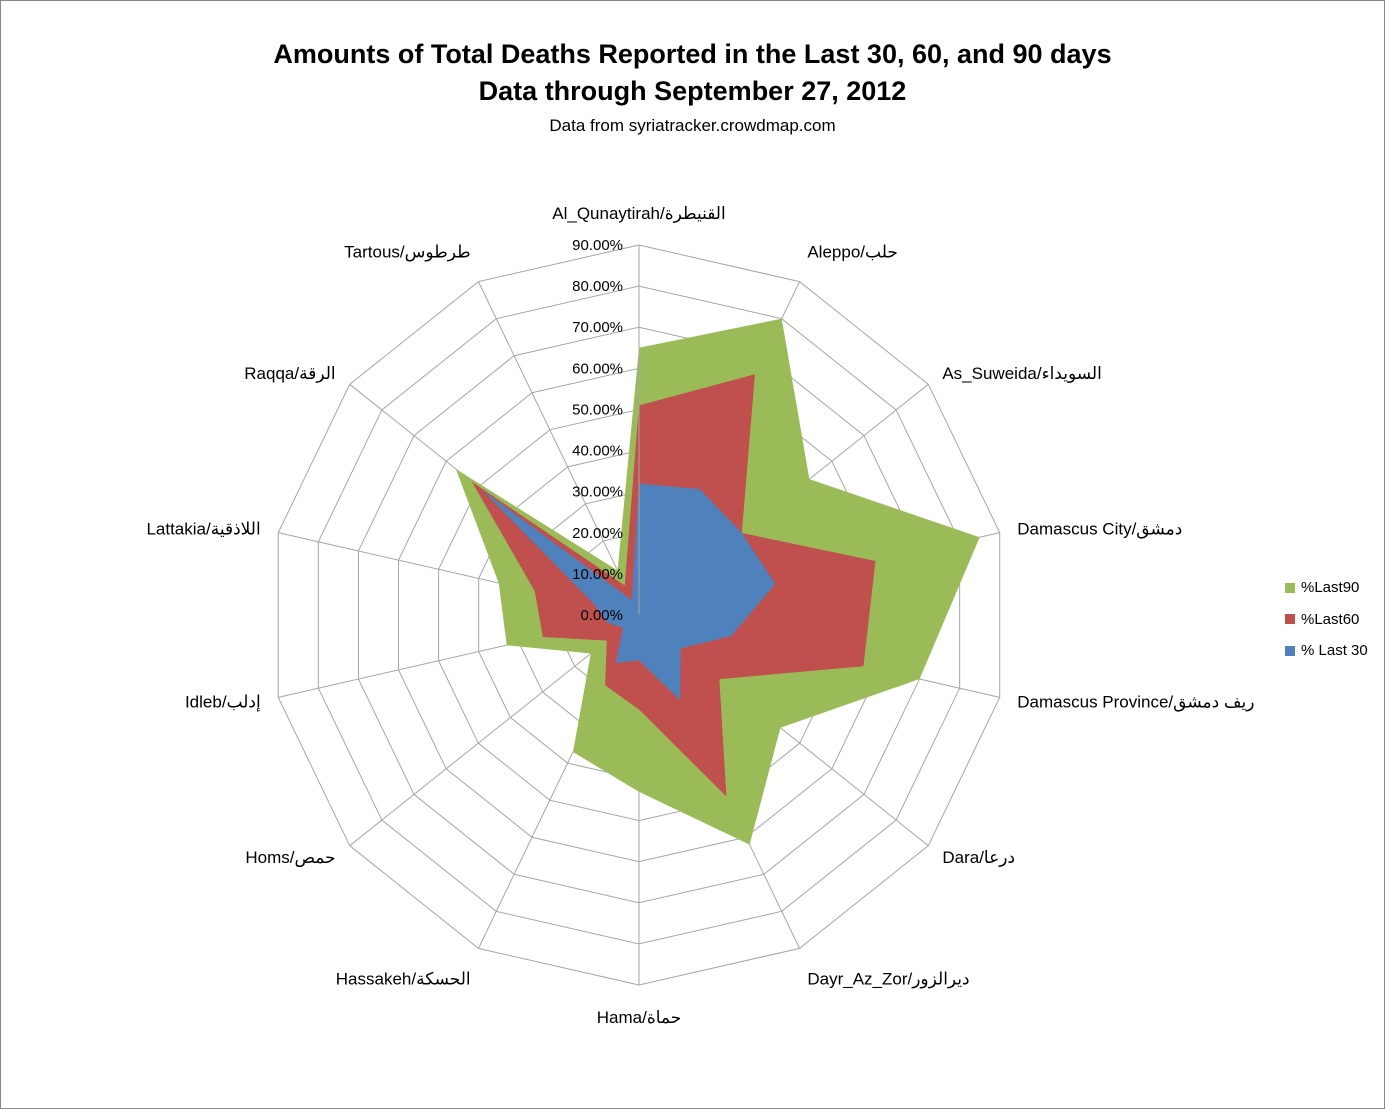  I want to click on legend: %Last90 %Last60 % Last 30, so click(1326, 619).